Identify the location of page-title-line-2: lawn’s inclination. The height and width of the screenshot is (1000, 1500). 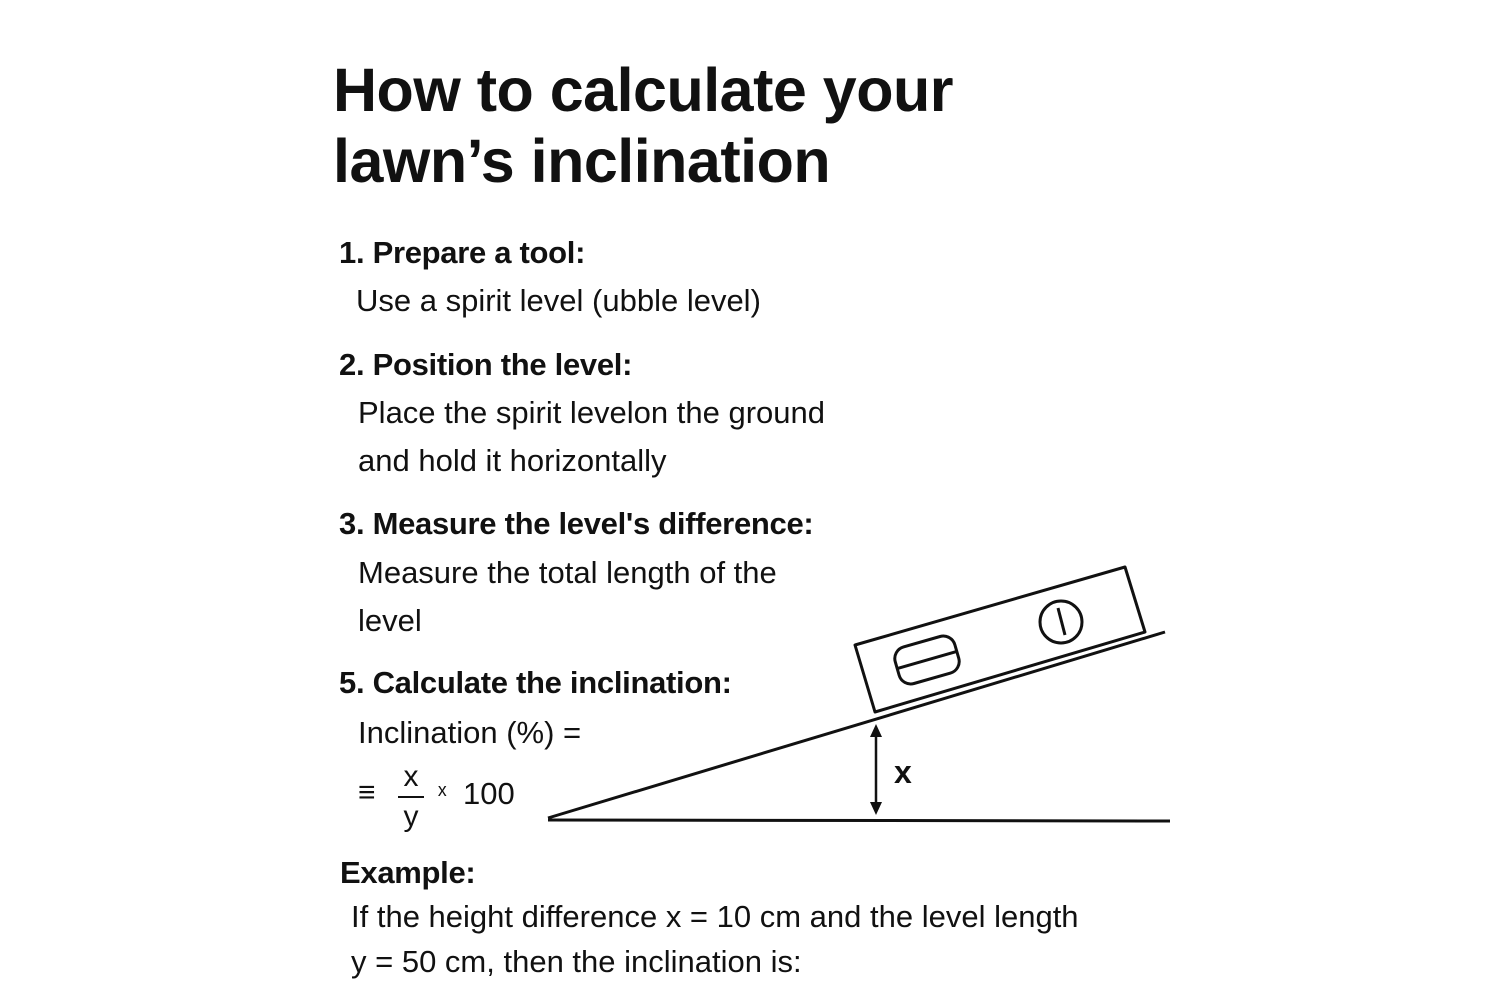
(582, 161).